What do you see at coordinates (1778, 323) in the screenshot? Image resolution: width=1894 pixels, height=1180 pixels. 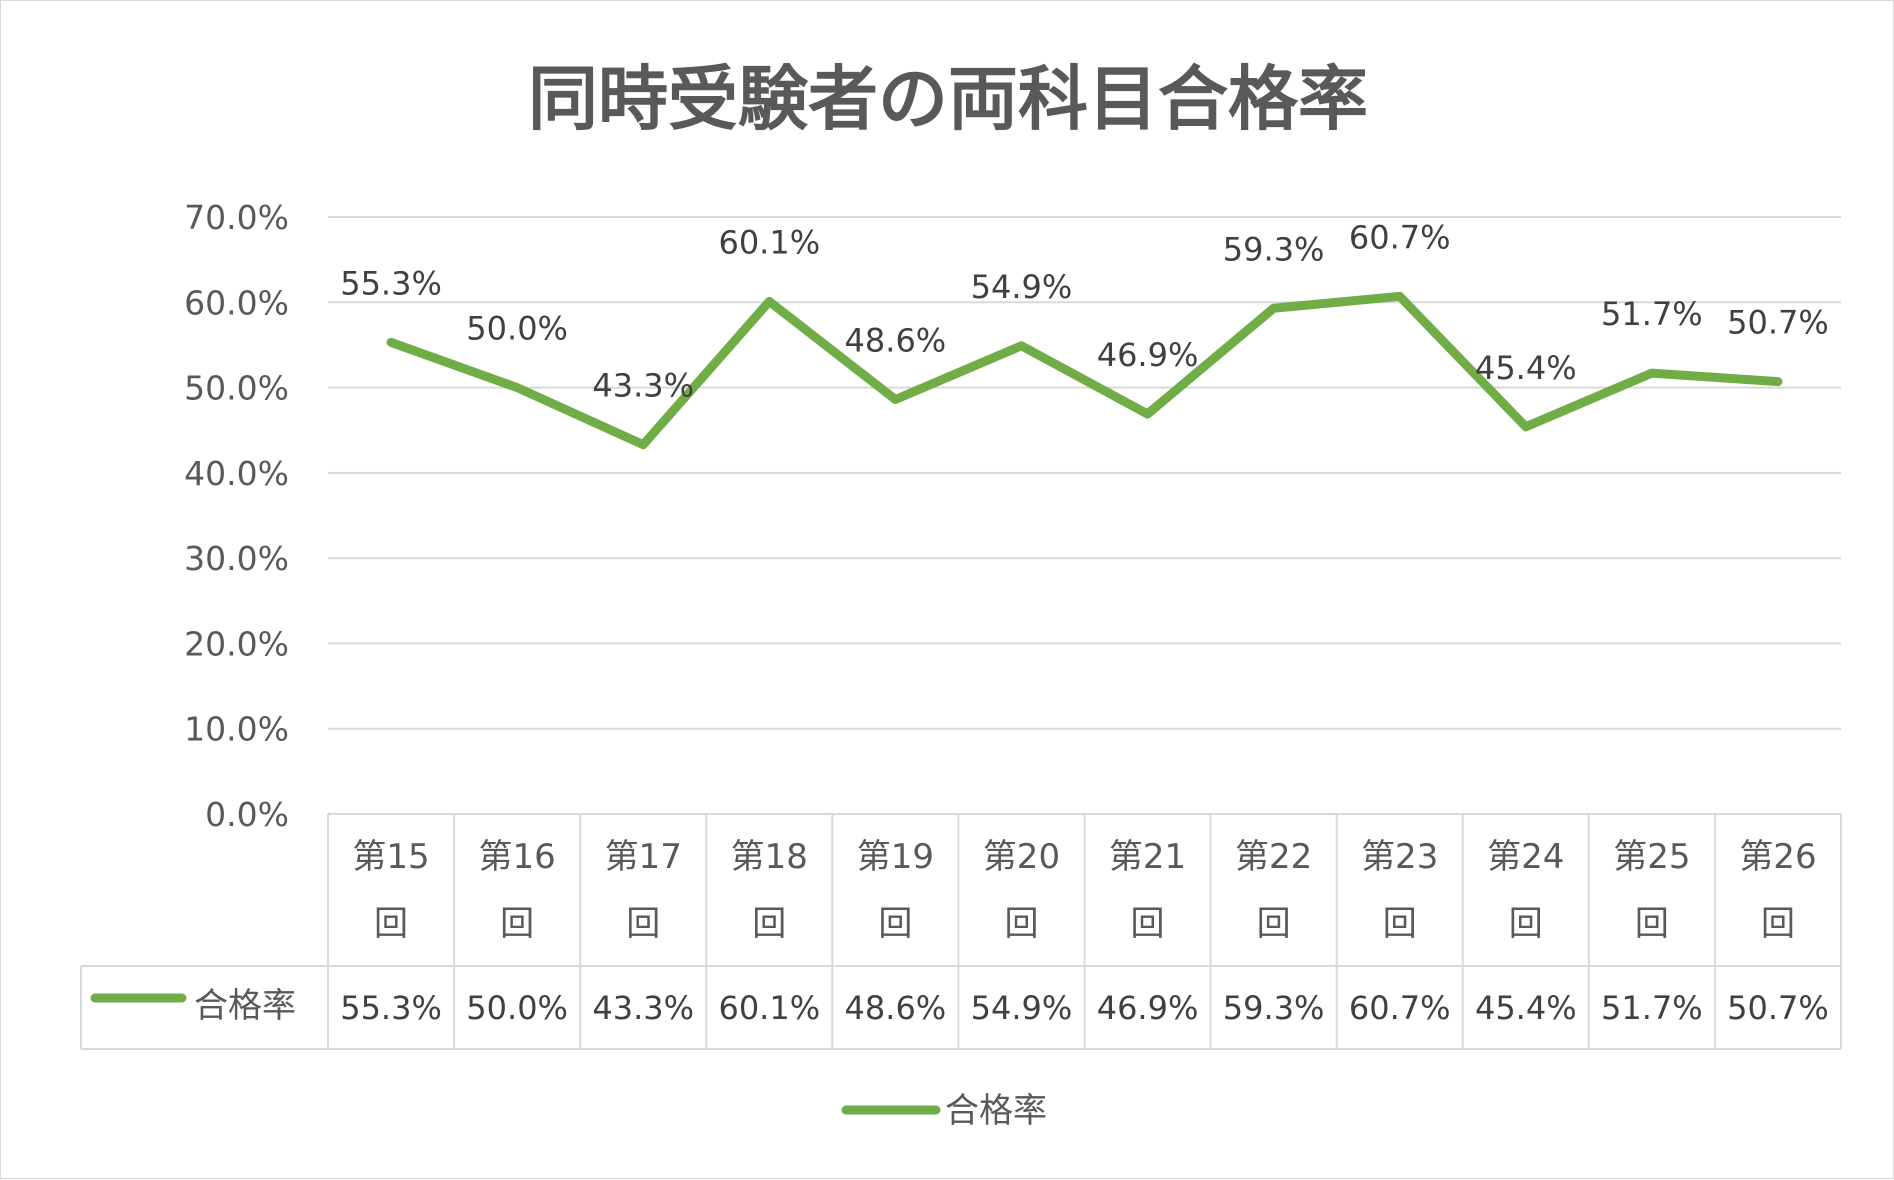 I see `data-label: 50.7%` at bounding box center [1778, 323].